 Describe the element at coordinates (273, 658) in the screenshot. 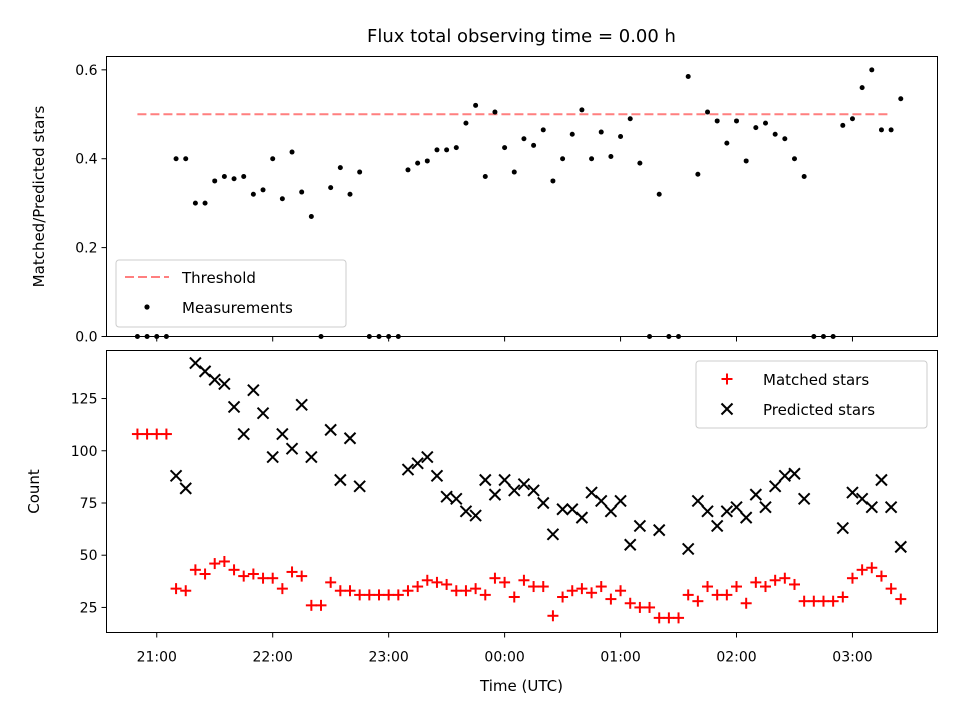

I see `x-tick-label: 22:00` at that location.